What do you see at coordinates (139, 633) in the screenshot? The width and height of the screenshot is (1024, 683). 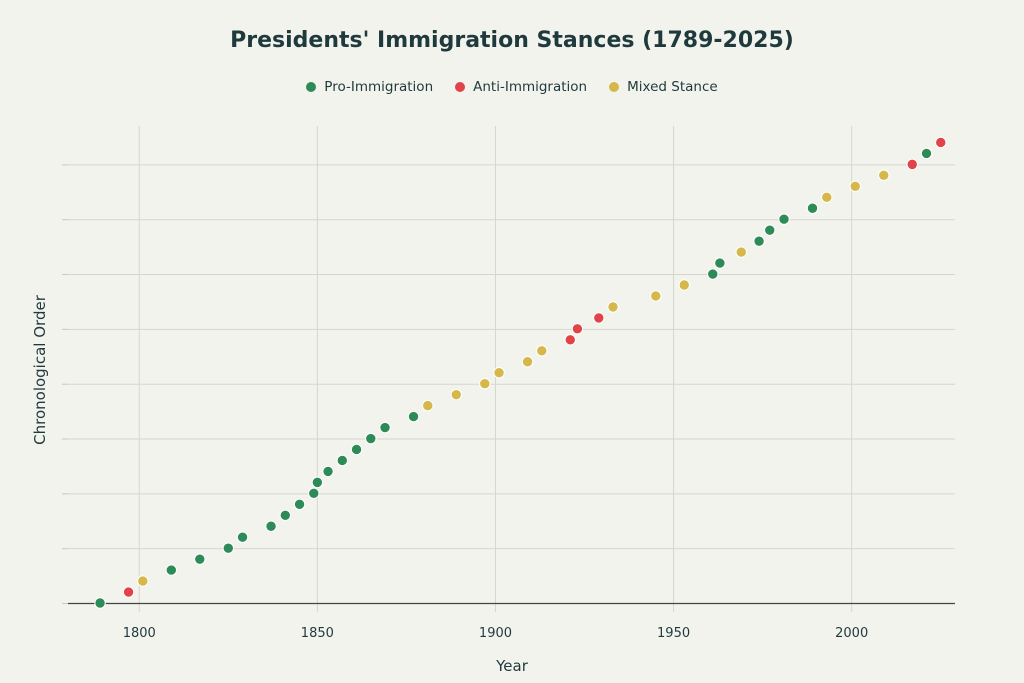 I see `x-tick-label: 1800` at bounding box center [139, 633].